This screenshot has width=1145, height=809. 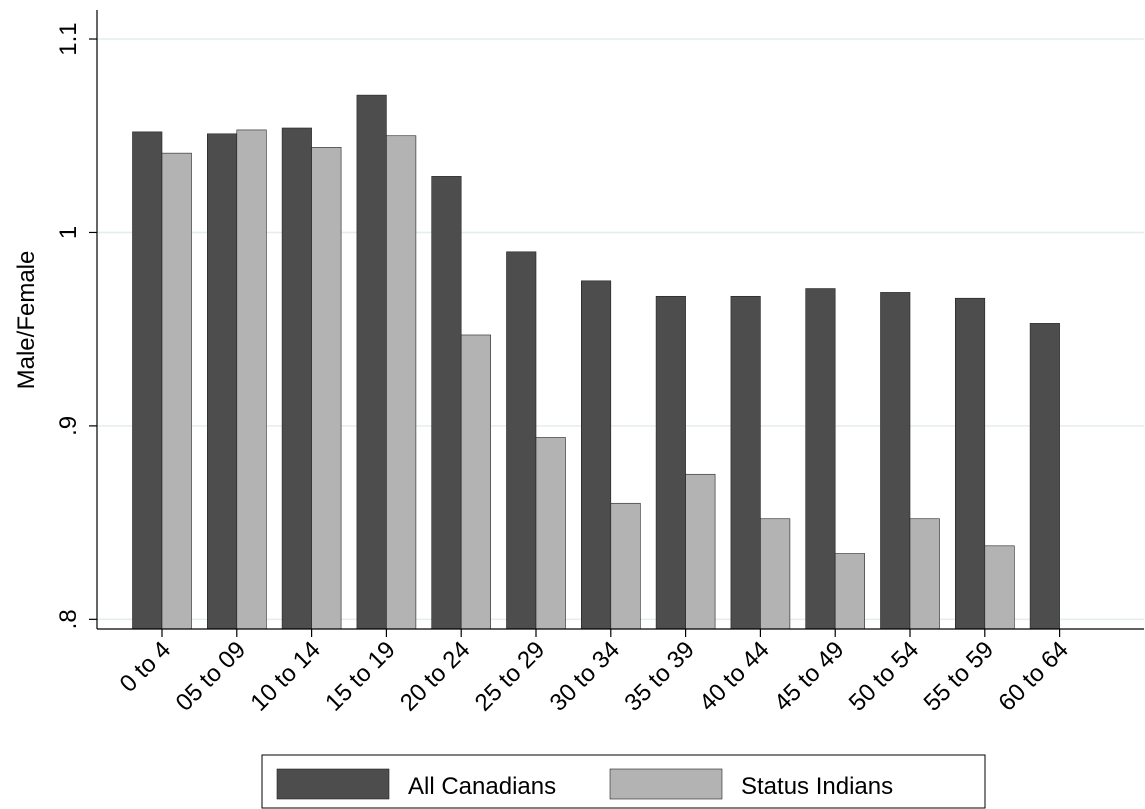 I want to click on x-tick-label: 50 to 54, so click(x=884, y=676).